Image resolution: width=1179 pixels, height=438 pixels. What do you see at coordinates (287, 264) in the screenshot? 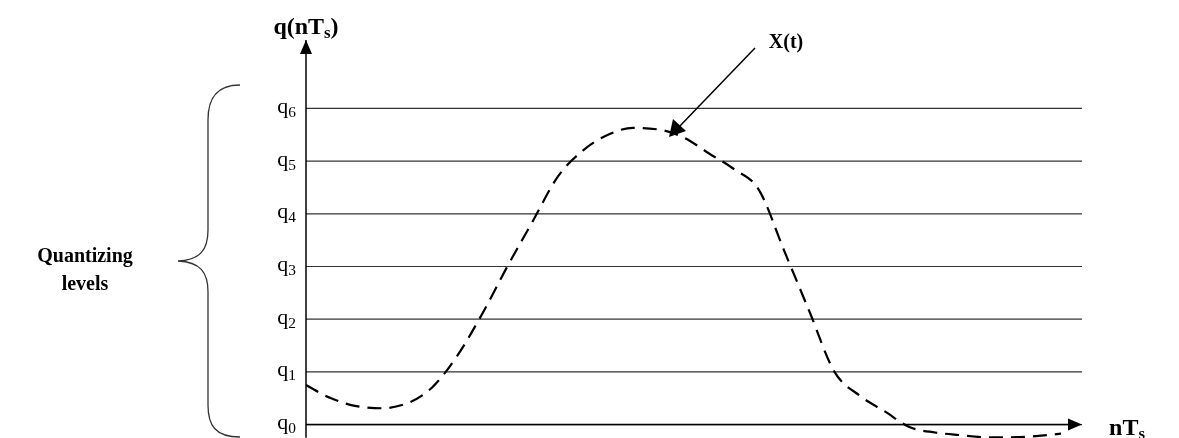
I see `y-tick-label: q$_{3}$` at bounding box center [287, 264].